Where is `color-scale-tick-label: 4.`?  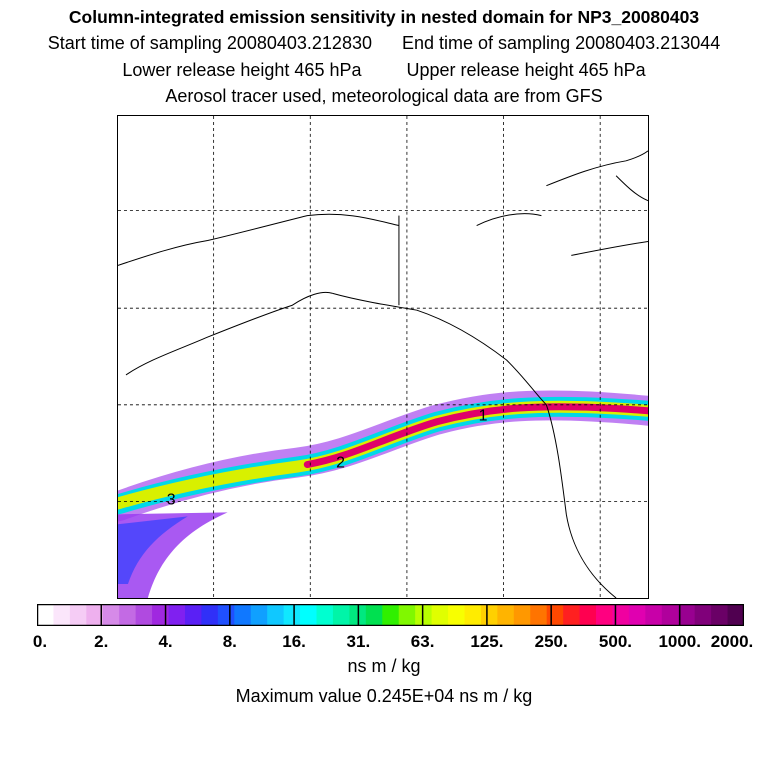
color-scale-tick-label: 4. is located at coordinates (165, 641).